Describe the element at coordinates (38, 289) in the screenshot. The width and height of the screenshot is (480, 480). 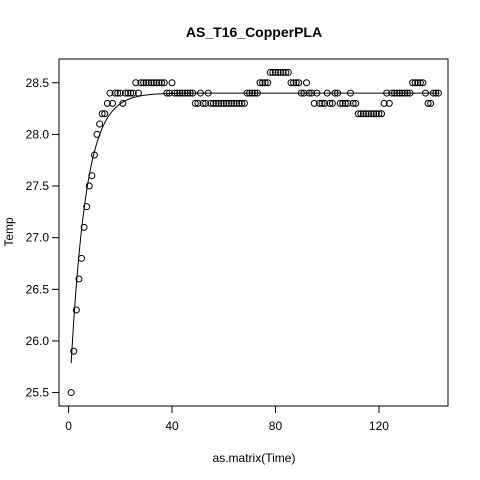
I see `y-tick-label: 26.5` at that location.